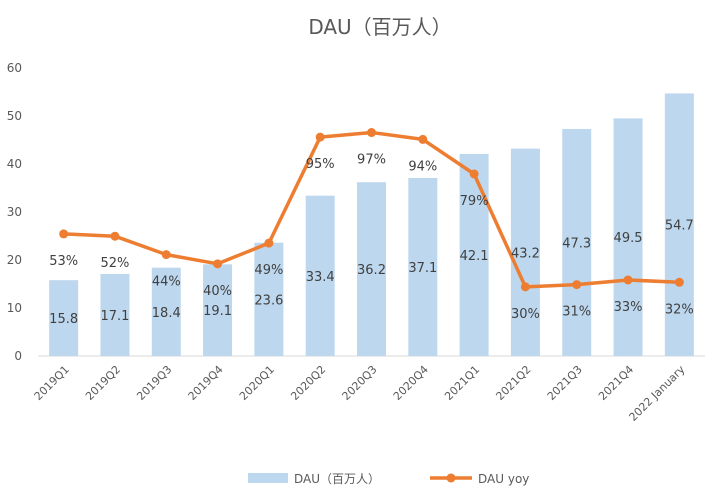 This screenshot has width=709, height=498. I want to click on y-axis: 0 10 20 30 40 50 60, so click(14, 212).